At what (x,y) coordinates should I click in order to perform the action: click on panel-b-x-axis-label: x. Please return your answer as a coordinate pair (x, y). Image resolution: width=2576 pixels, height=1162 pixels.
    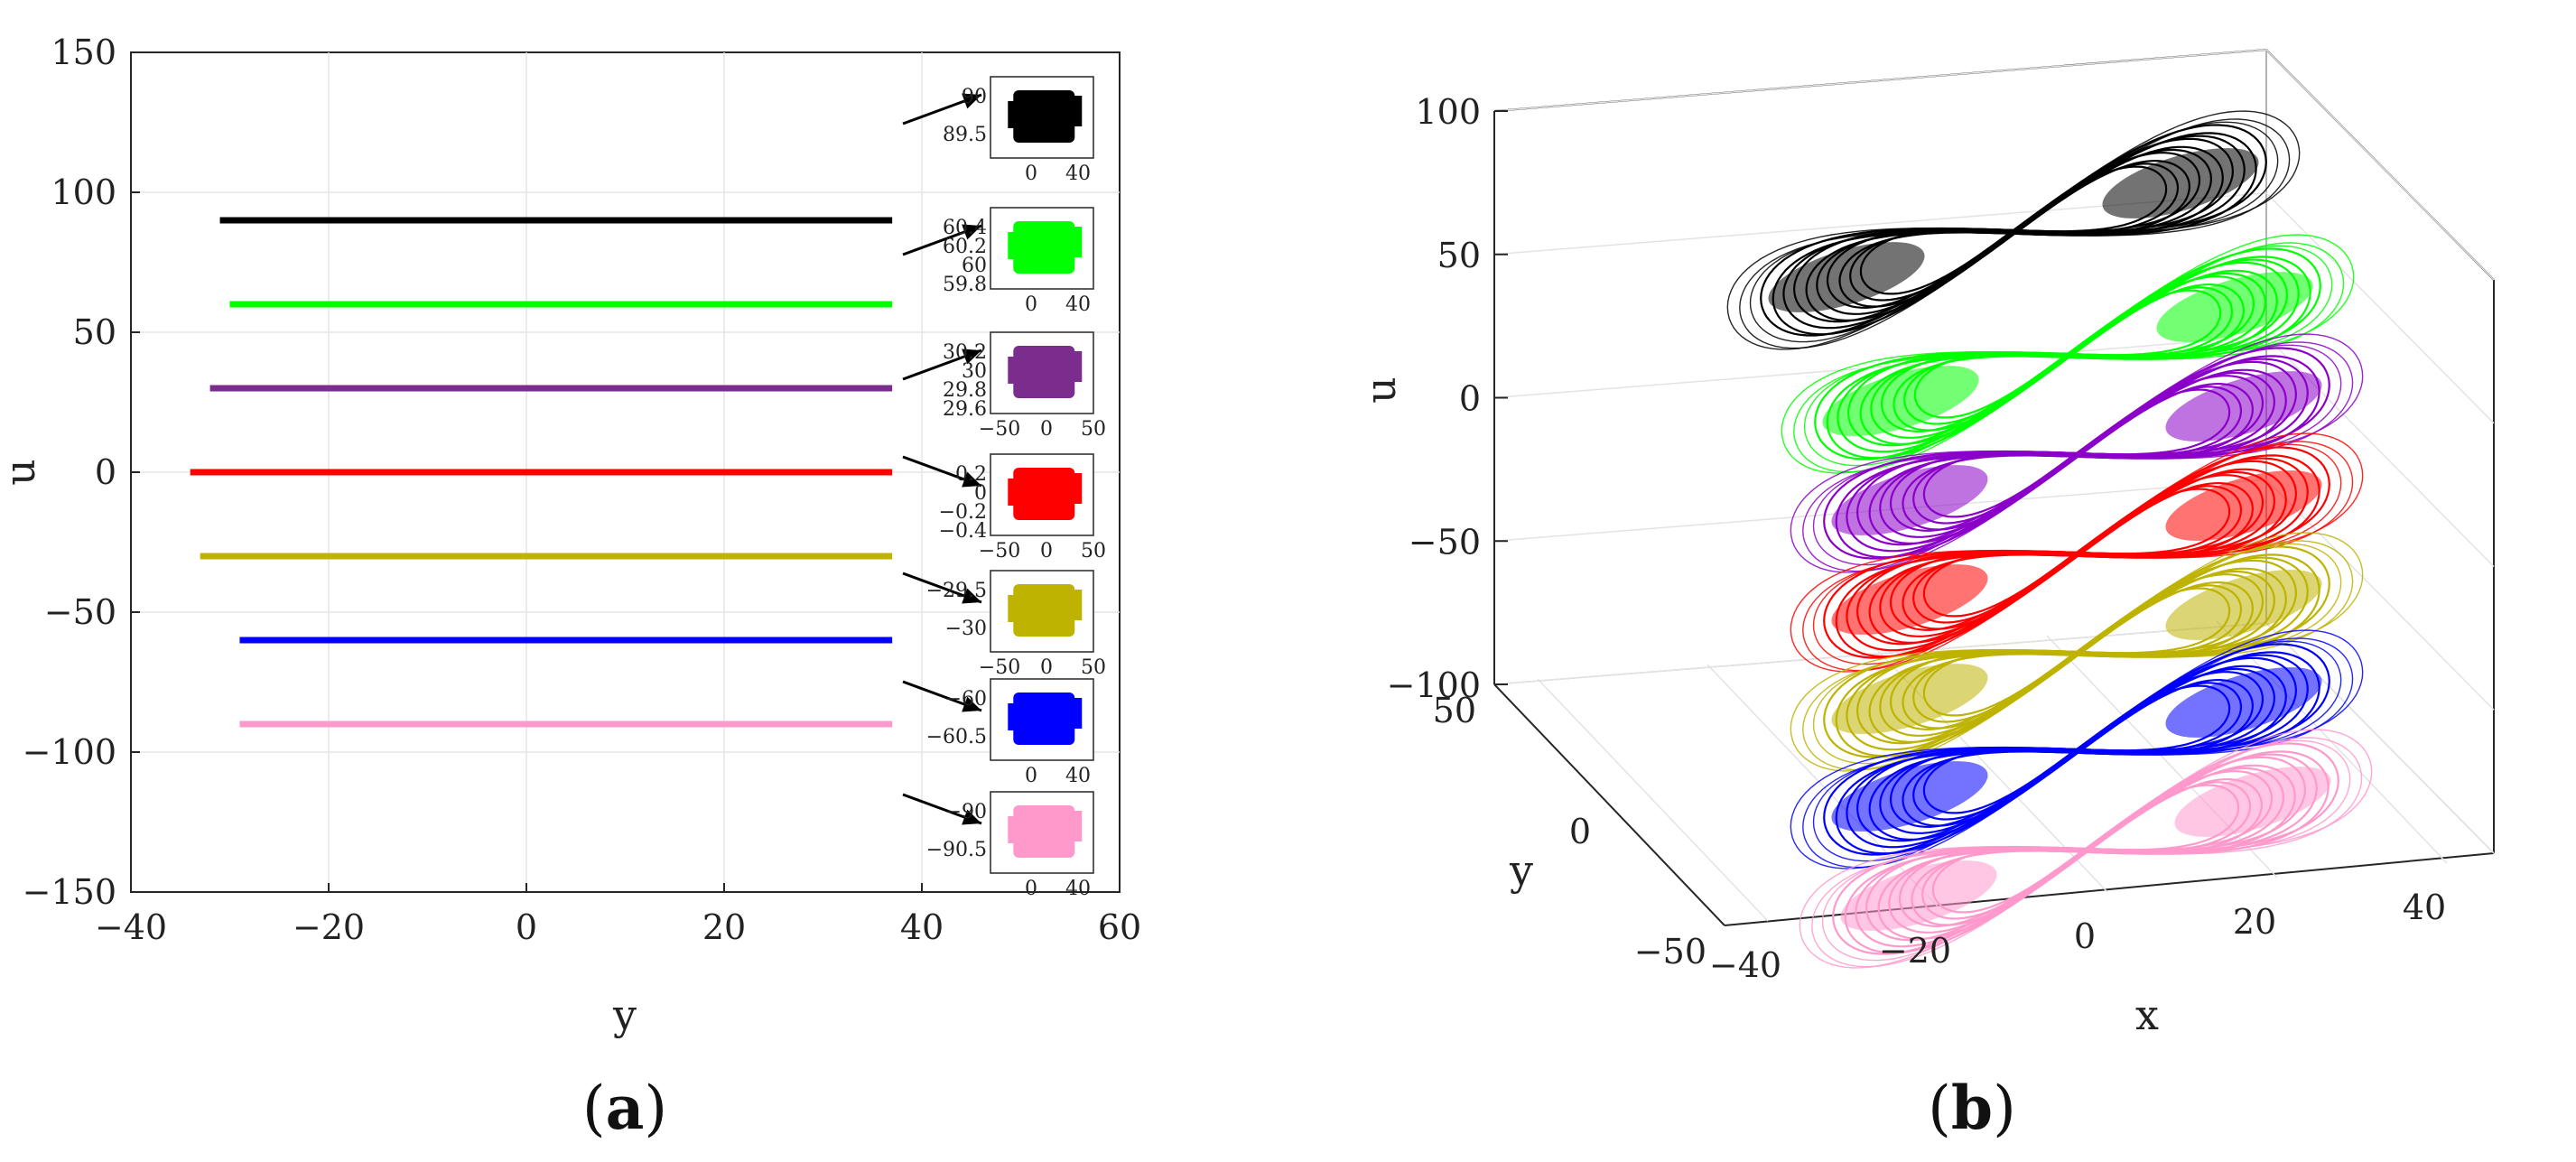
    Looking at the image, I should click on (2147, 1014).